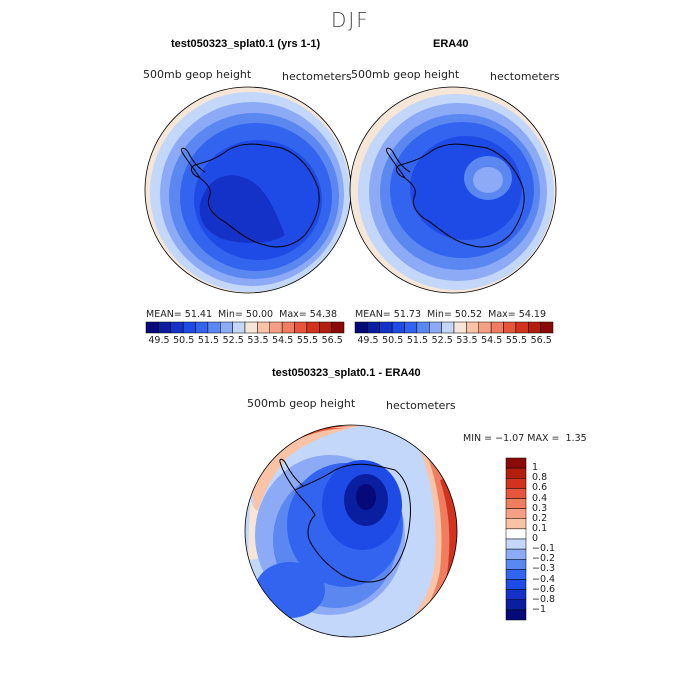 This screenshot has width=700, height=700. Describe the element at coordinates (540, 488) in the screenshot. I see `colorbar3-tick-label: 0.6` at that location.